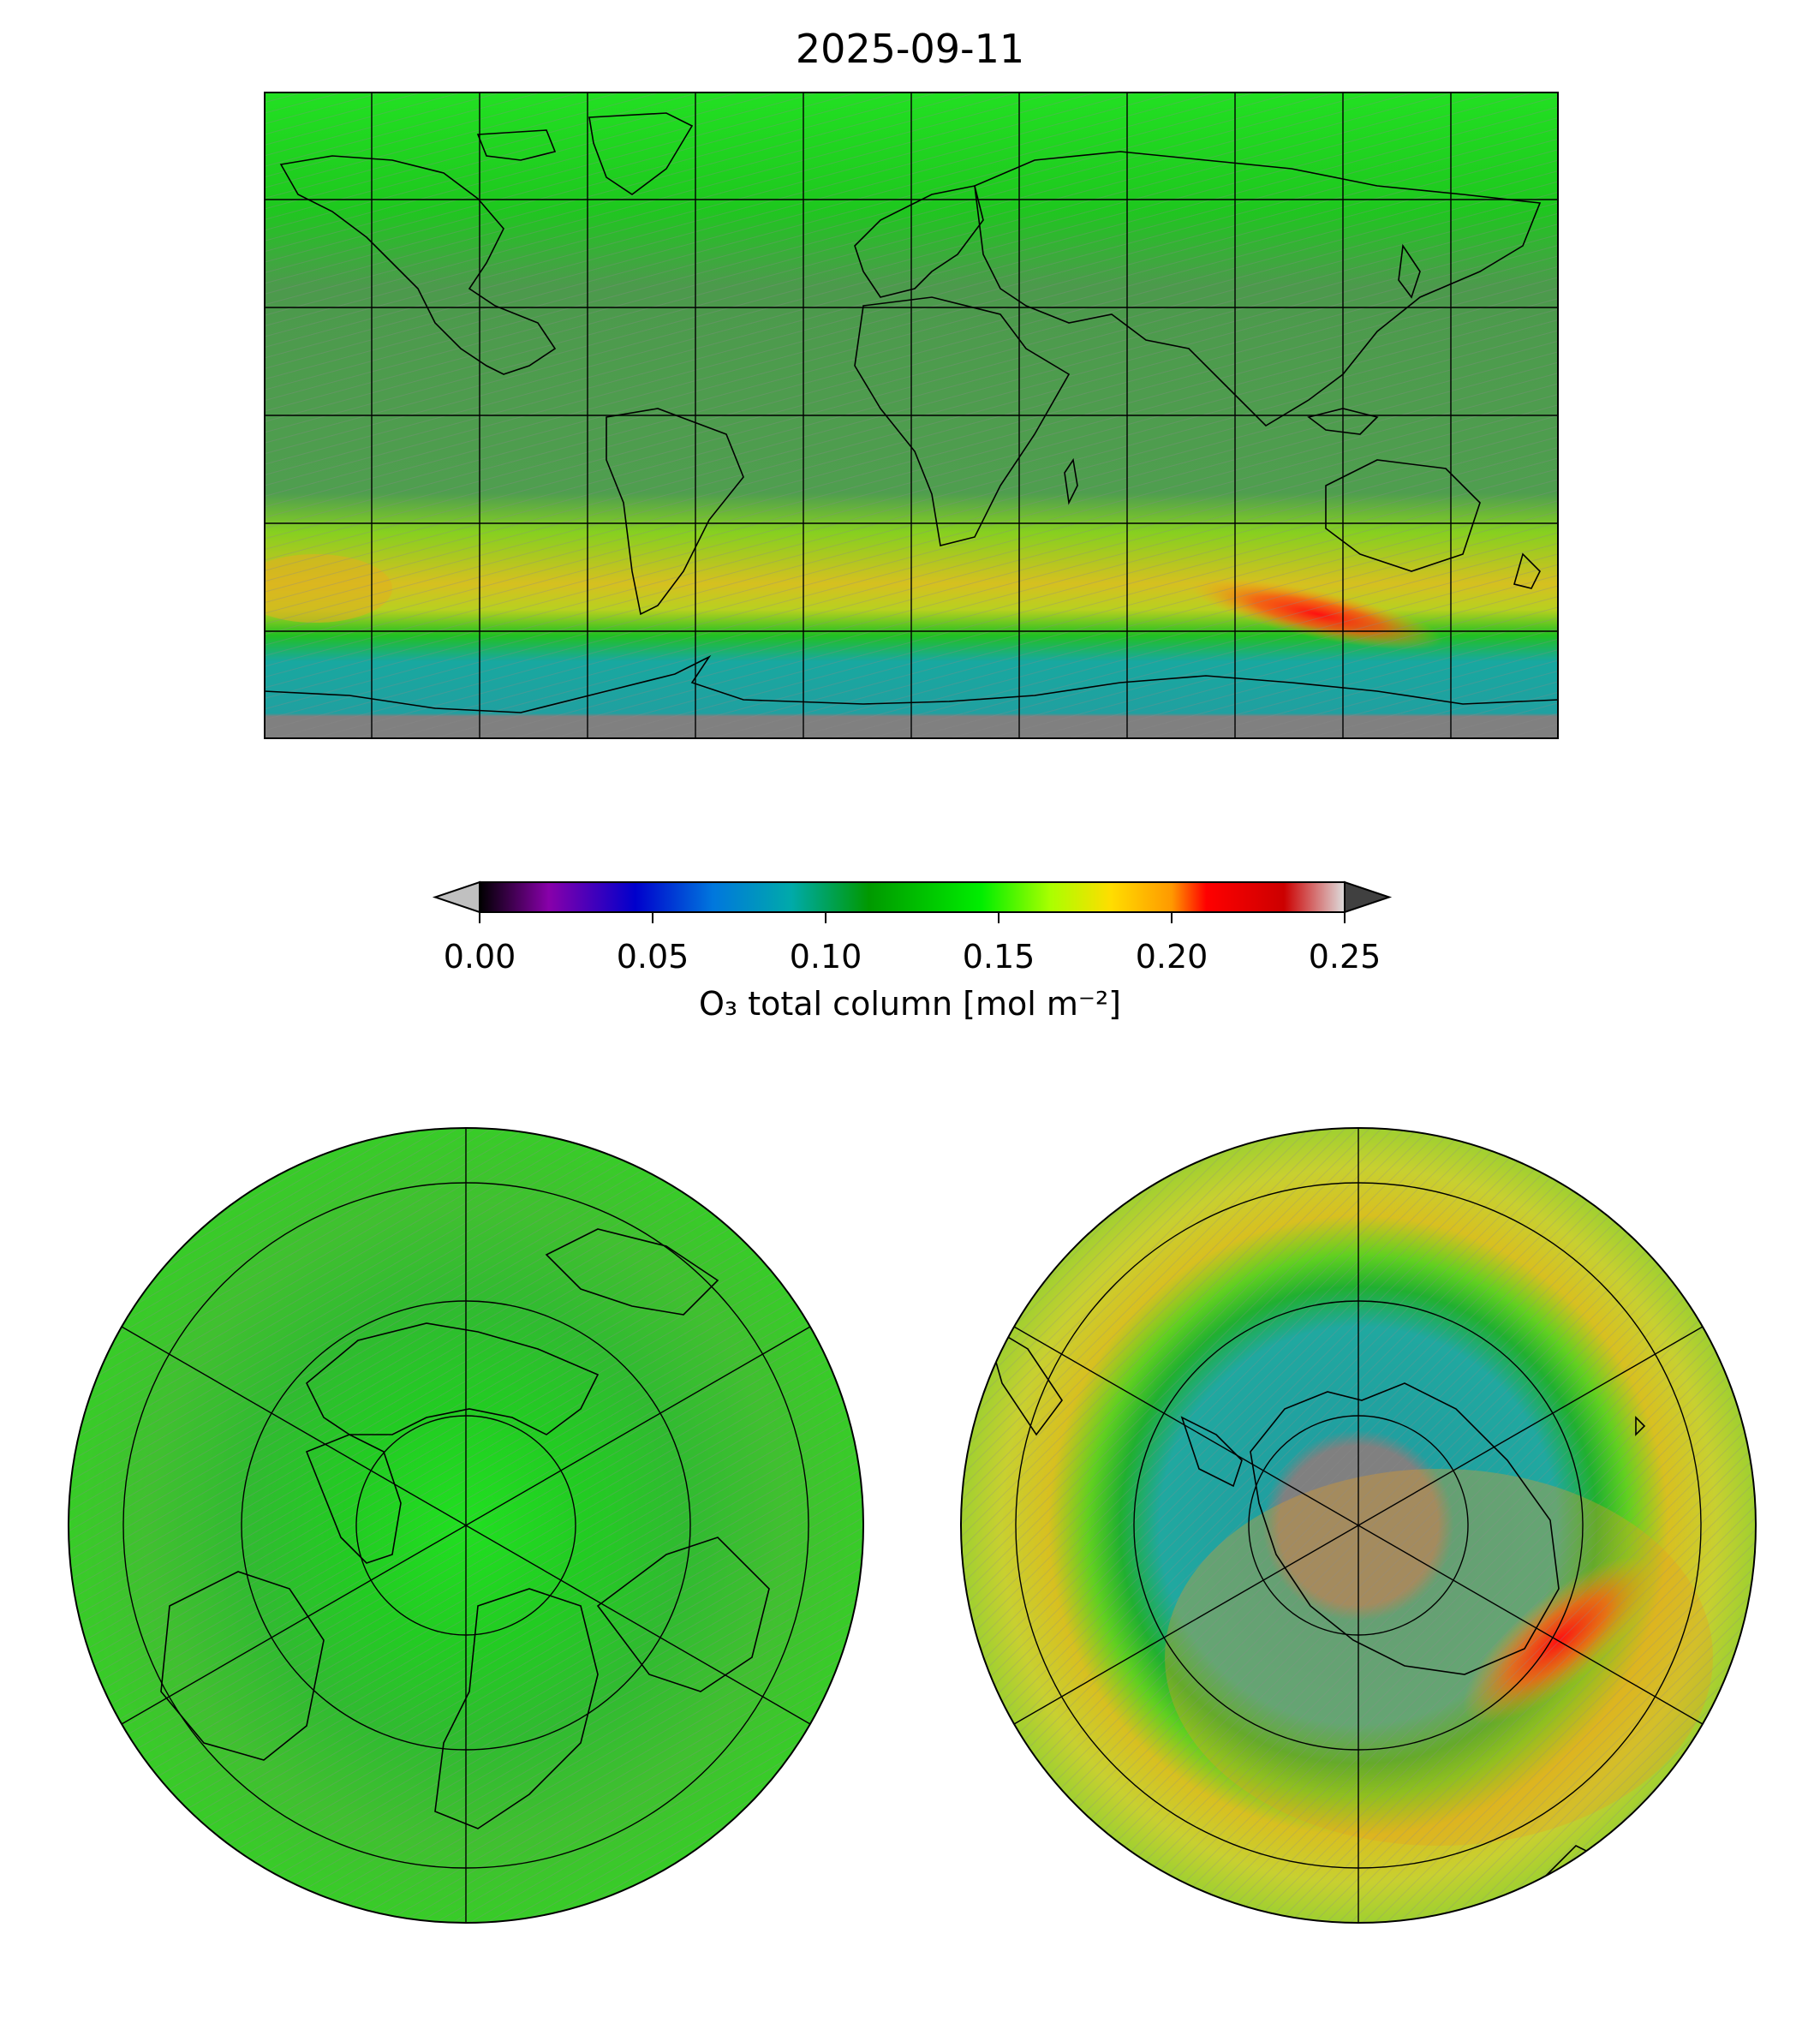 The width and height of the screenshot is (1820, 2023). I want to click on colorbar-gradient, so click(912, 897).